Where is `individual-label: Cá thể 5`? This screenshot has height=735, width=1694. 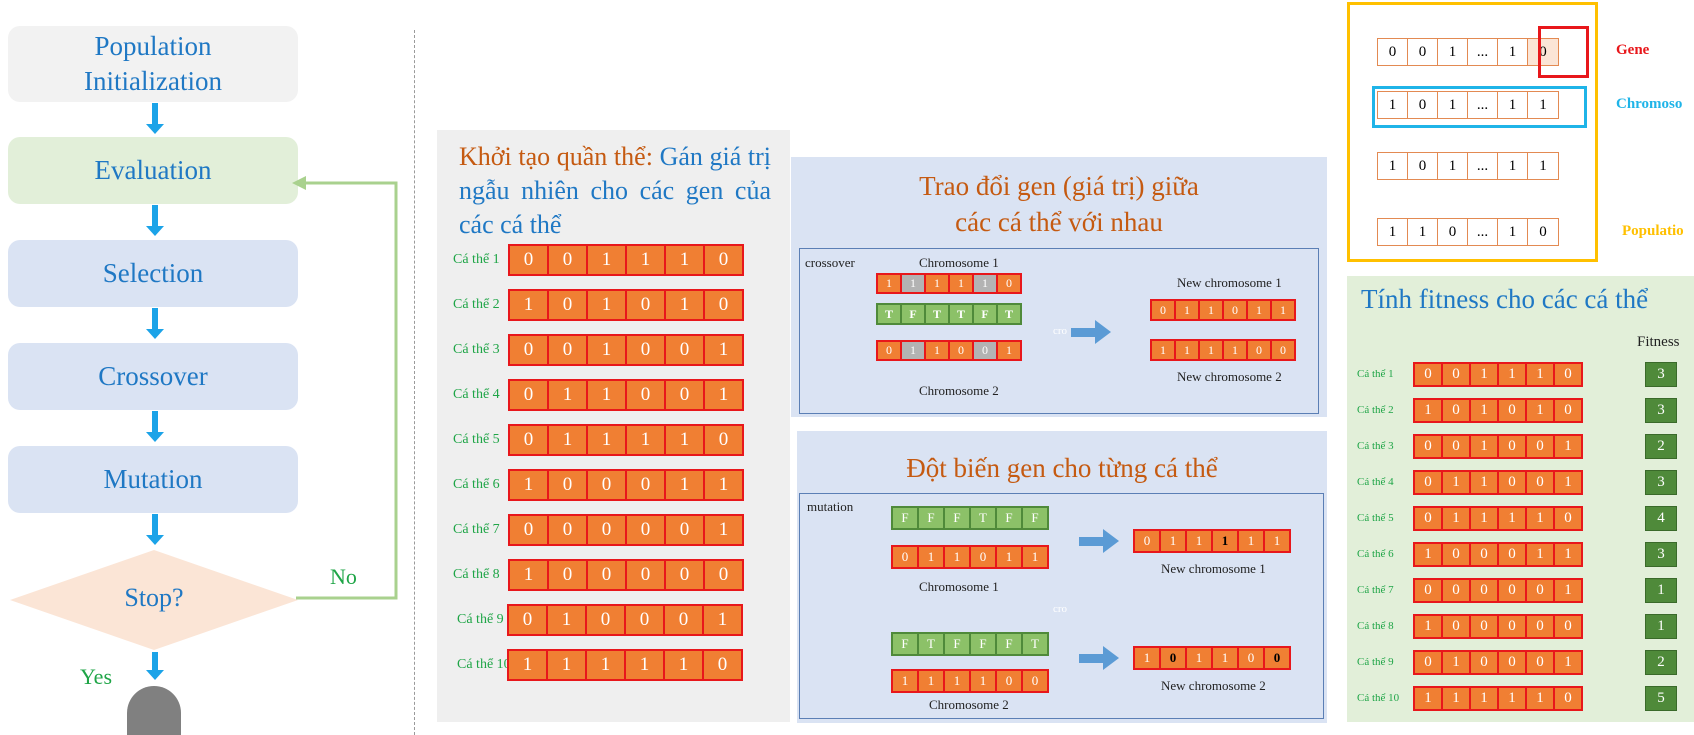 individual-label: Cá thể 5 is located at coordinates (476, 439).